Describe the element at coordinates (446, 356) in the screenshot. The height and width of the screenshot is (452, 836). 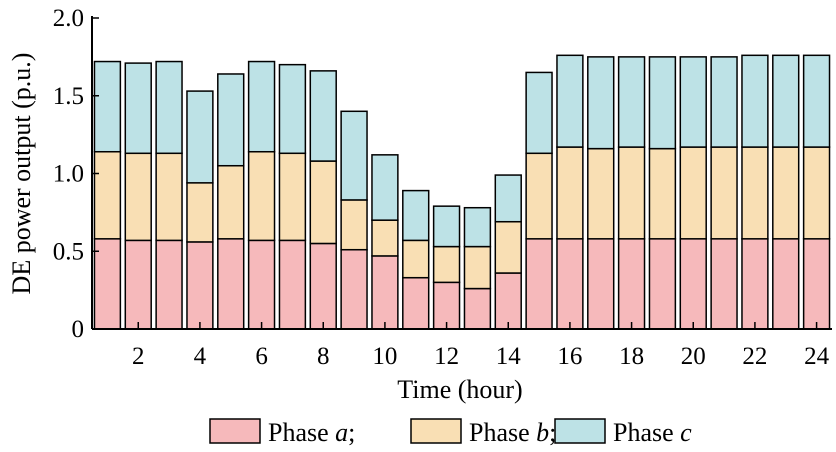
I see `x-tick-label: 12` at that location.